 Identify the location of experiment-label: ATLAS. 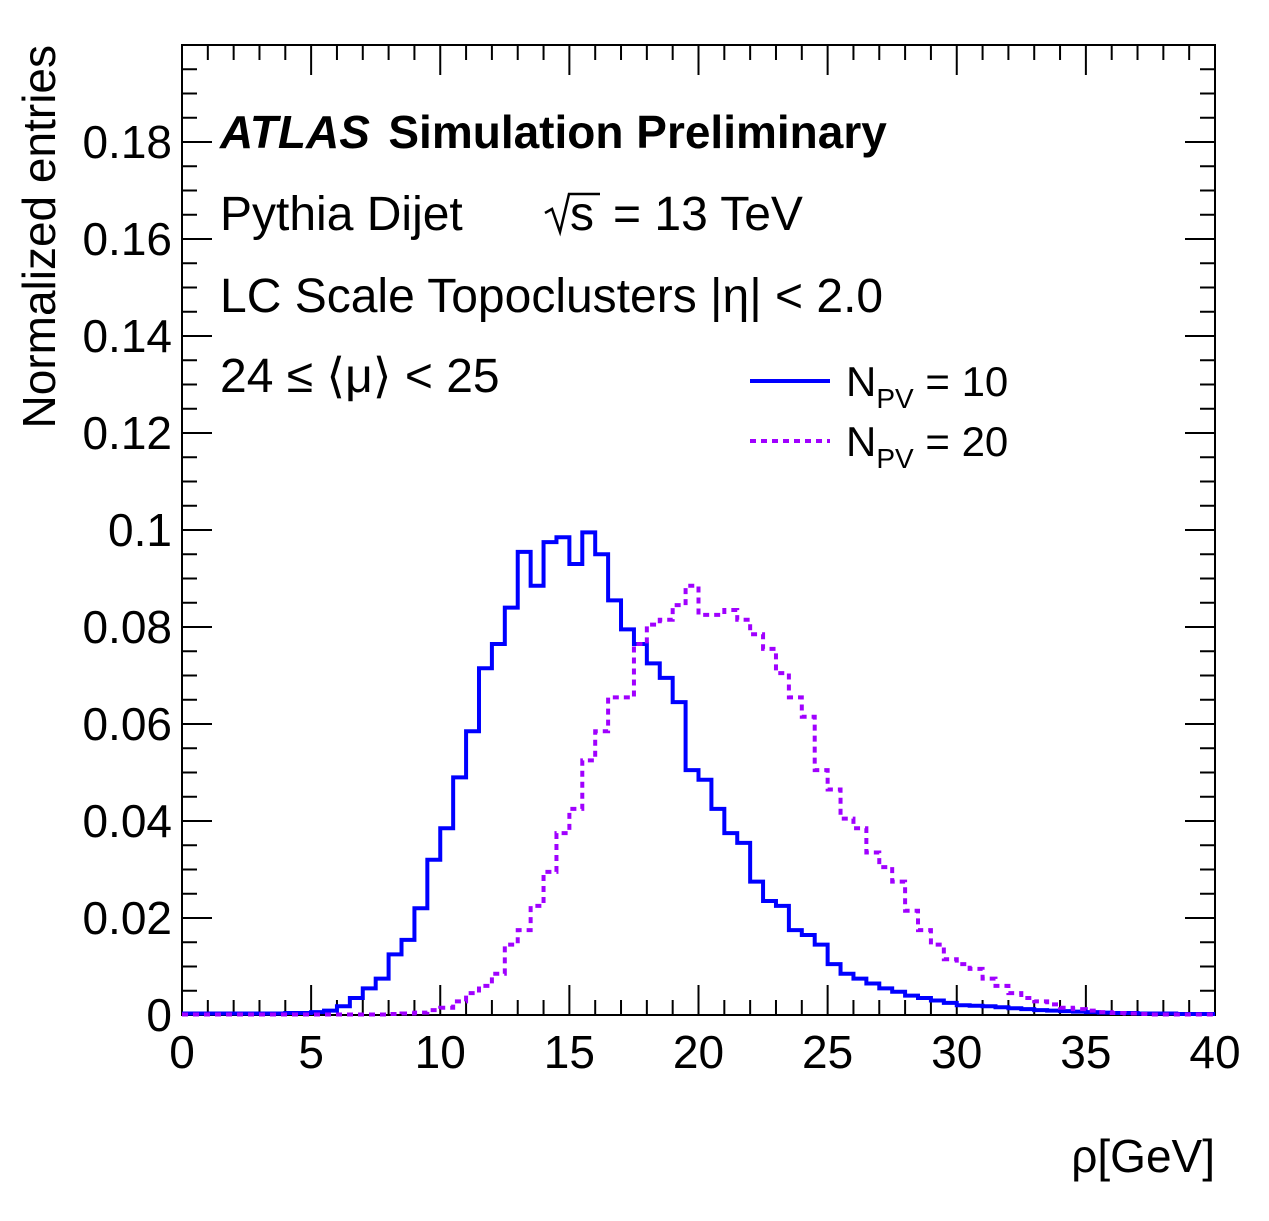
(294, 132).